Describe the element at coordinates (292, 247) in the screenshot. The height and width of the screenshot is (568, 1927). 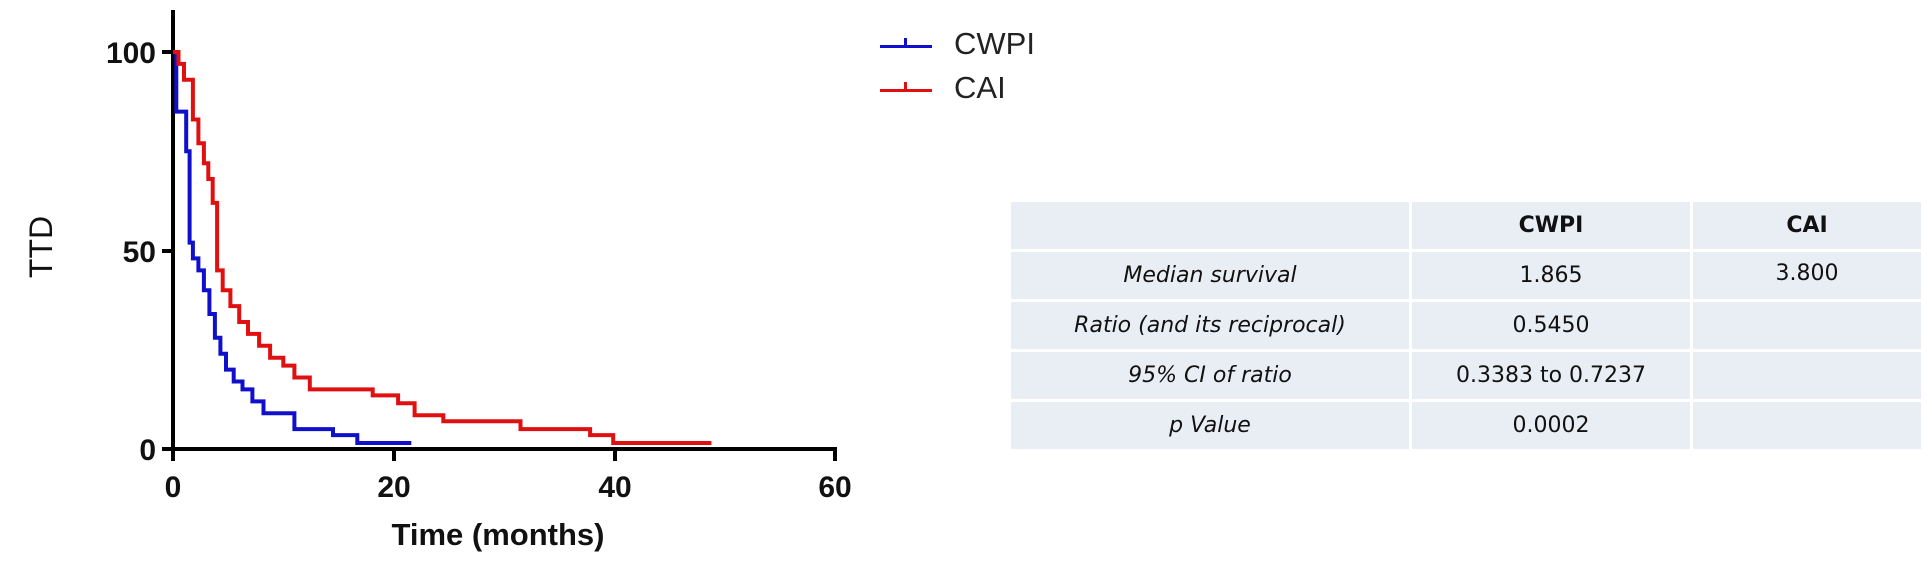
I see `cwpi-curve` at that location.